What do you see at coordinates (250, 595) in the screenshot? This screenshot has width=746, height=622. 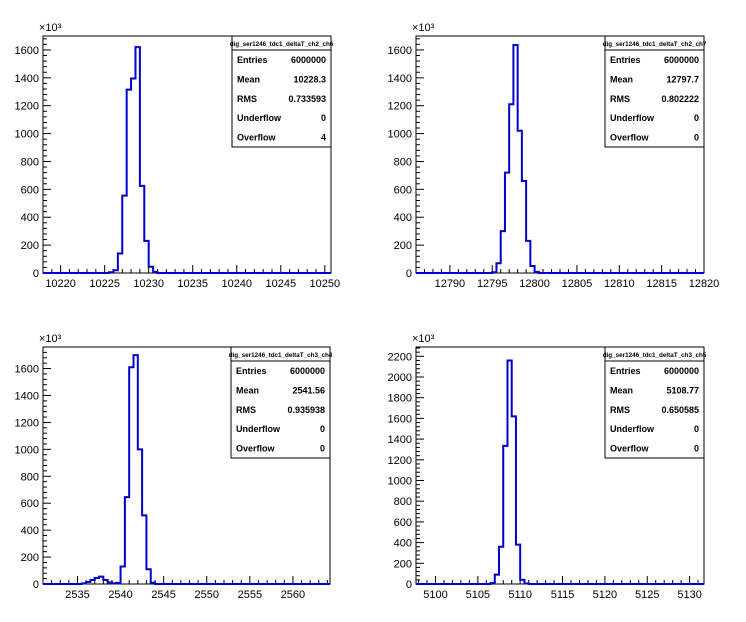 I see `x-tick-label: 2555` at bounding box center [250, 595].